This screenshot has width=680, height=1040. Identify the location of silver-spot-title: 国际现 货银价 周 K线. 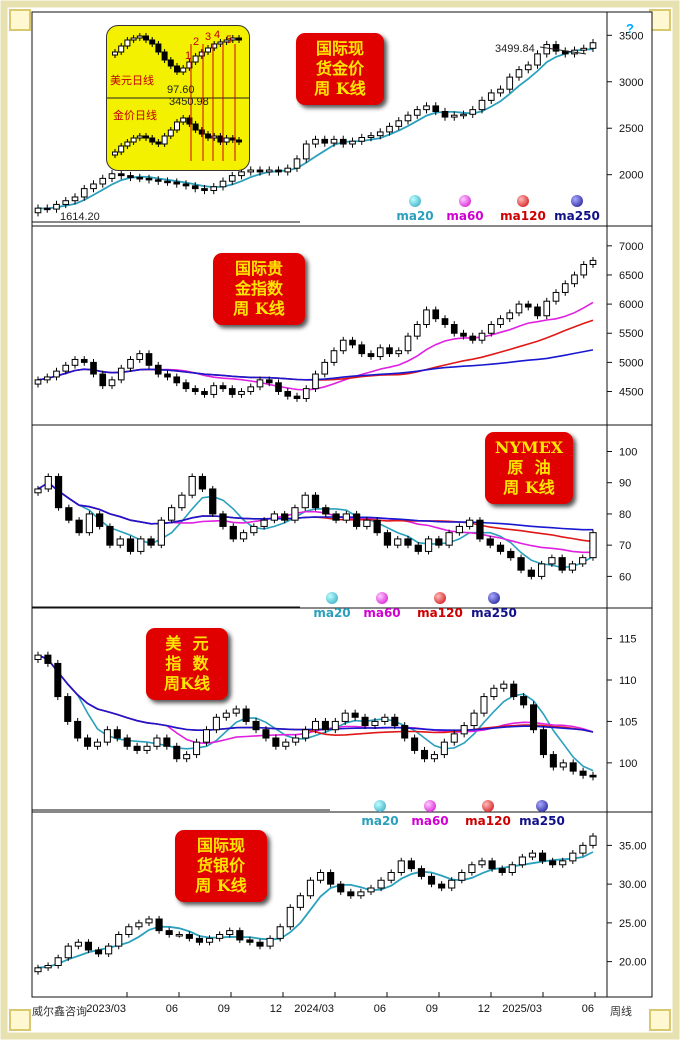
(221, 866).